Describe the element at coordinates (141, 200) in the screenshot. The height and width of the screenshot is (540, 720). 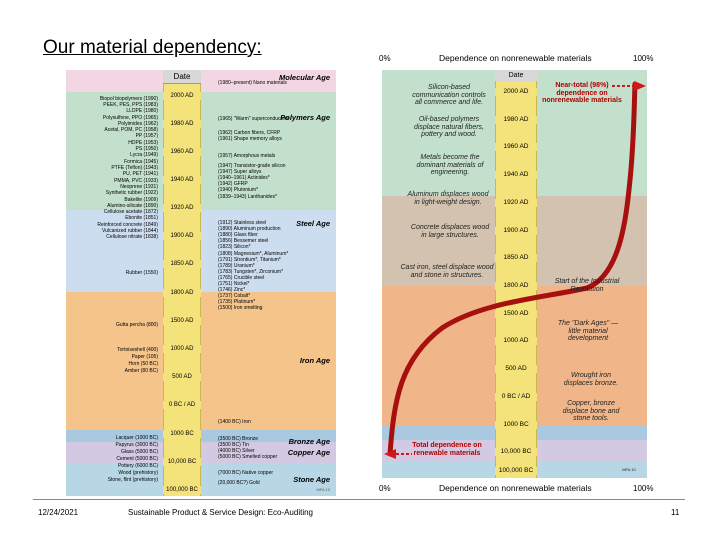
I see `material-label: Bakelite (1909)` at that location.